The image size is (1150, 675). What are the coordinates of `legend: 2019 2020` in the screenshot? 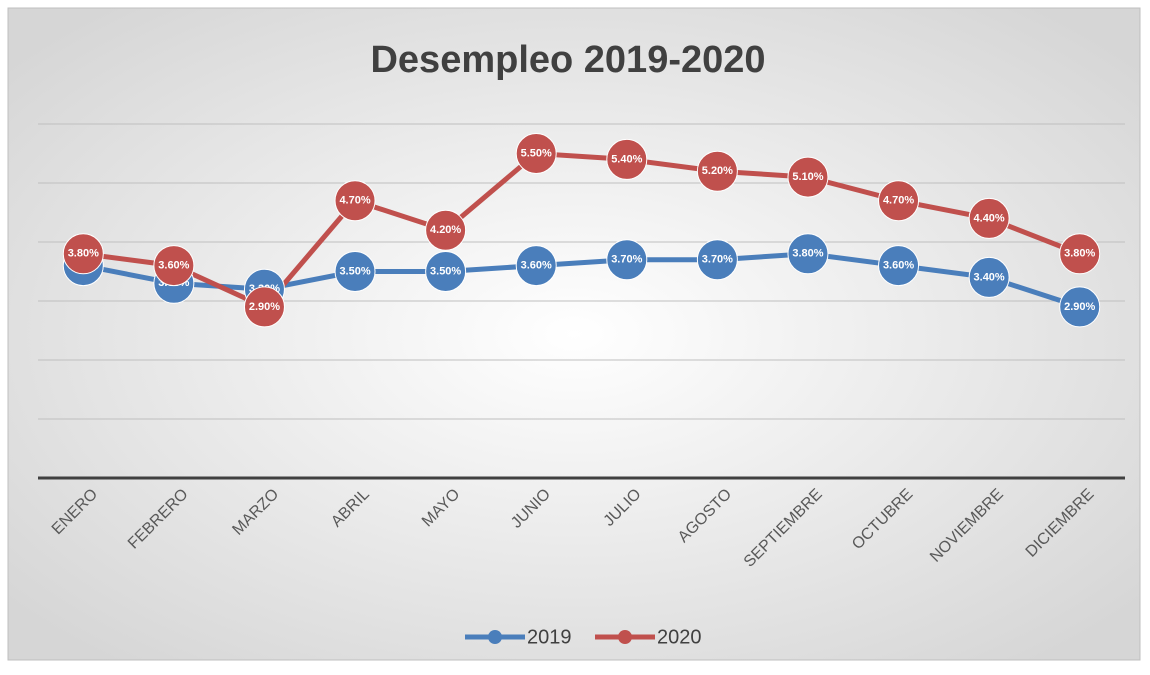 It's located at (583, 637).